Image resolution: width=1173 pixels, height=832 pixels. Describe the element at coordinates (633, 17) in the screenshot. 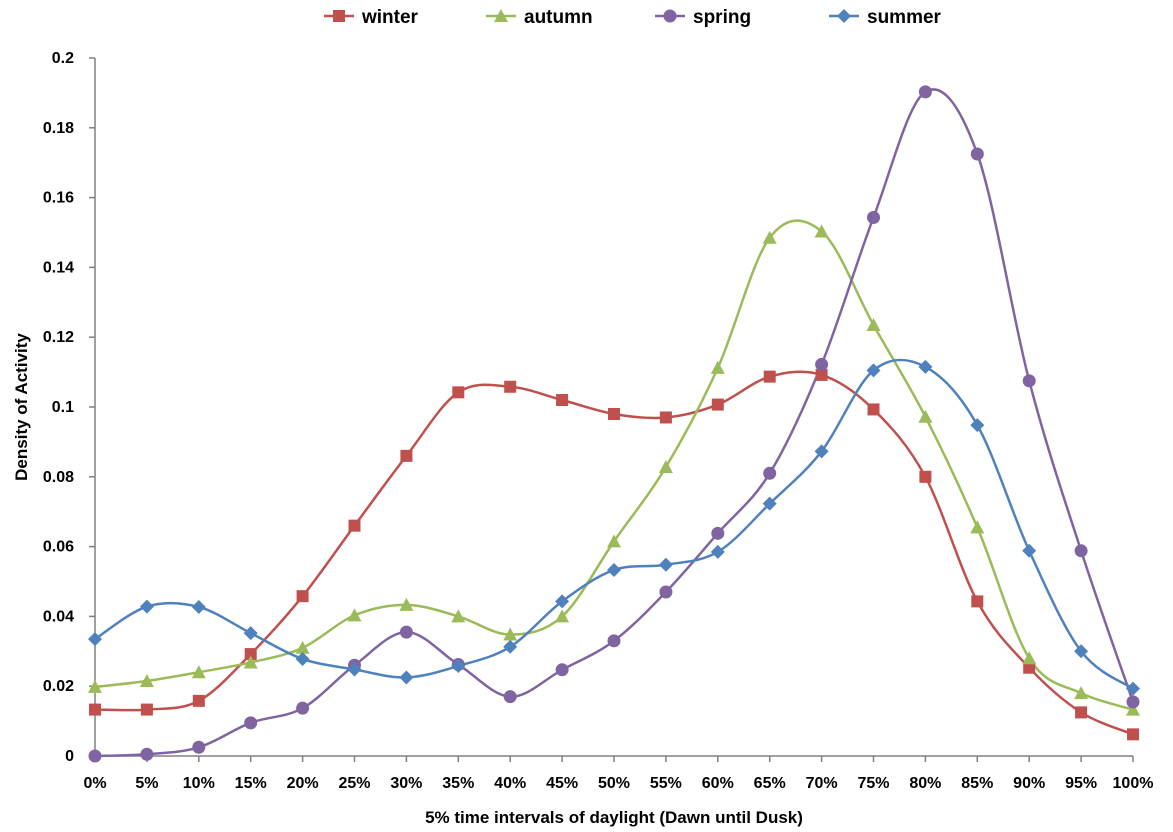

I see `legend: winter autumn spring summer` at that location.